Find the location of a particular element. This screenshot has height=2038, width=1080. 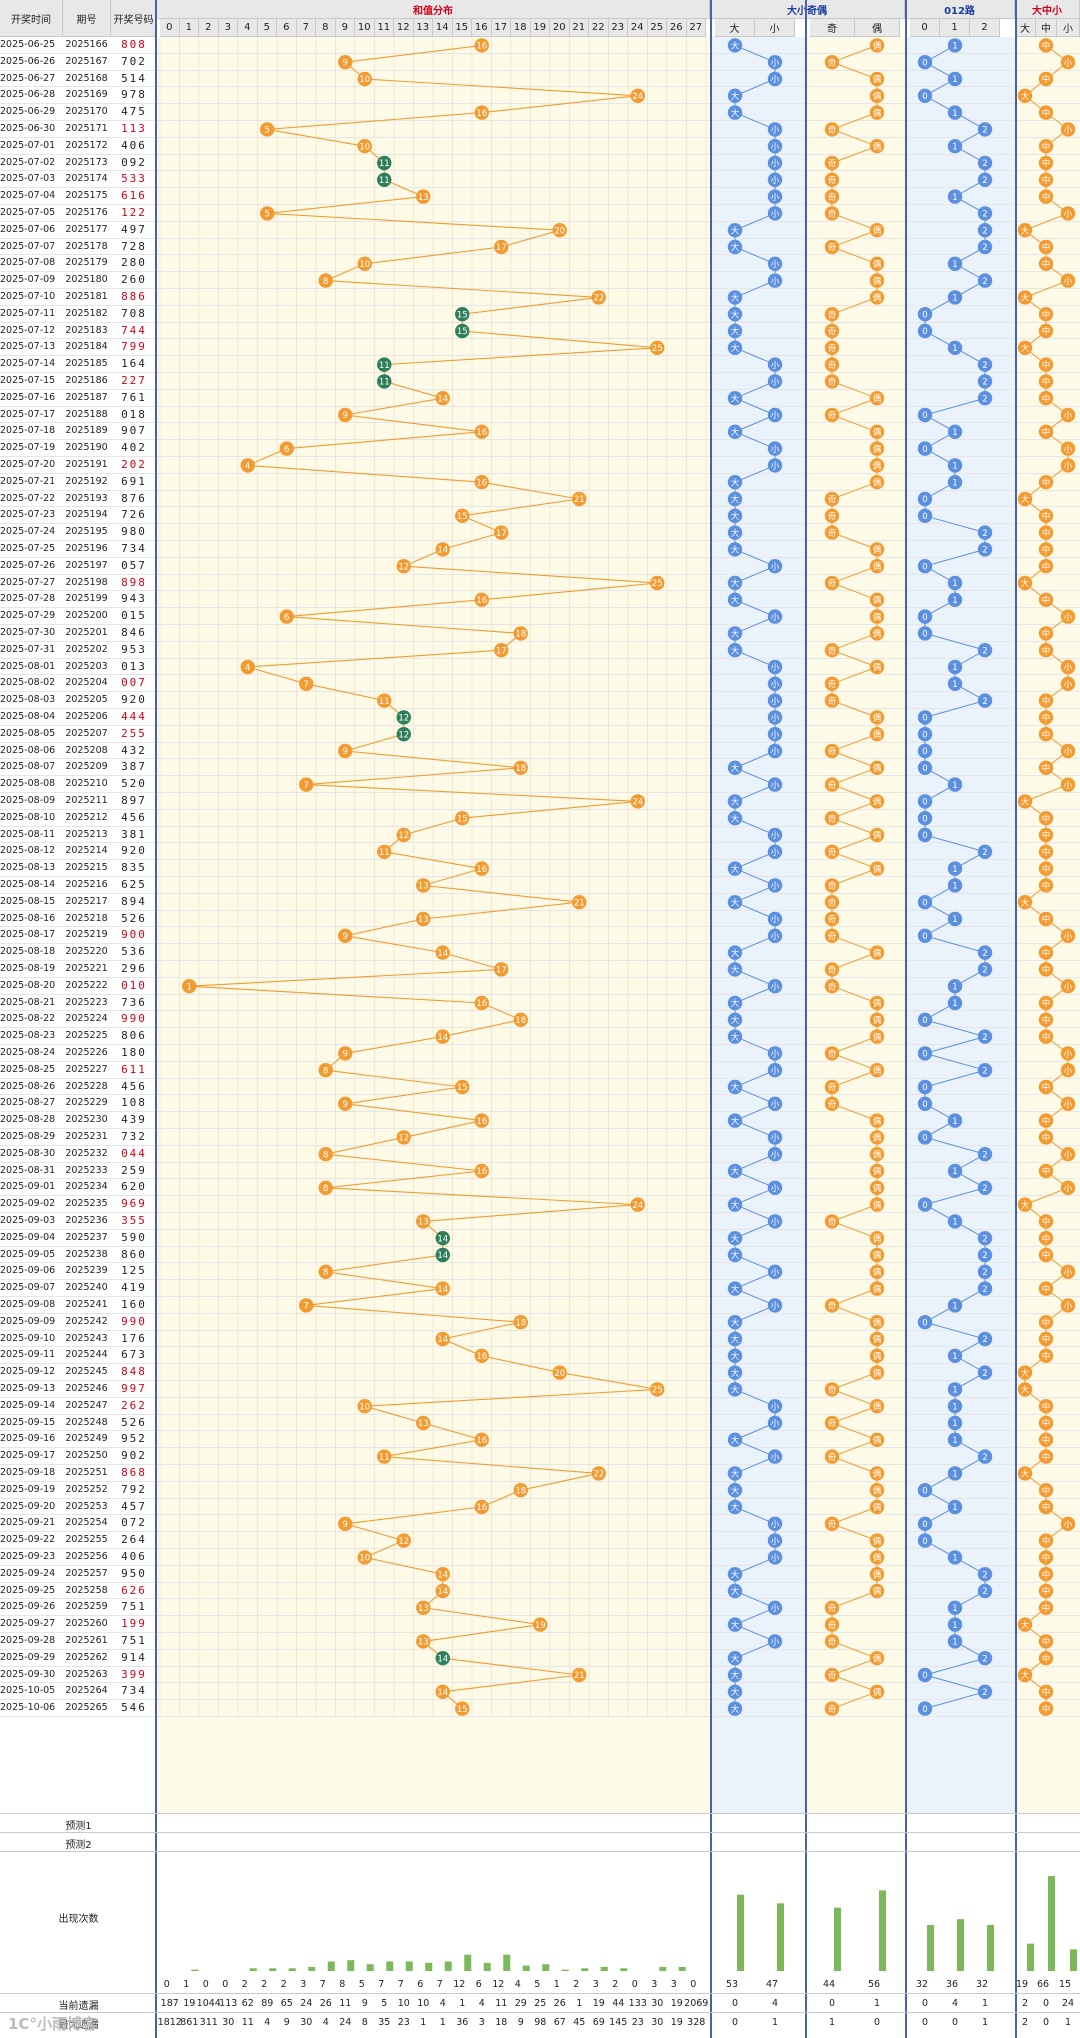

draw-number: 255 is located at coordinates (134, 733).